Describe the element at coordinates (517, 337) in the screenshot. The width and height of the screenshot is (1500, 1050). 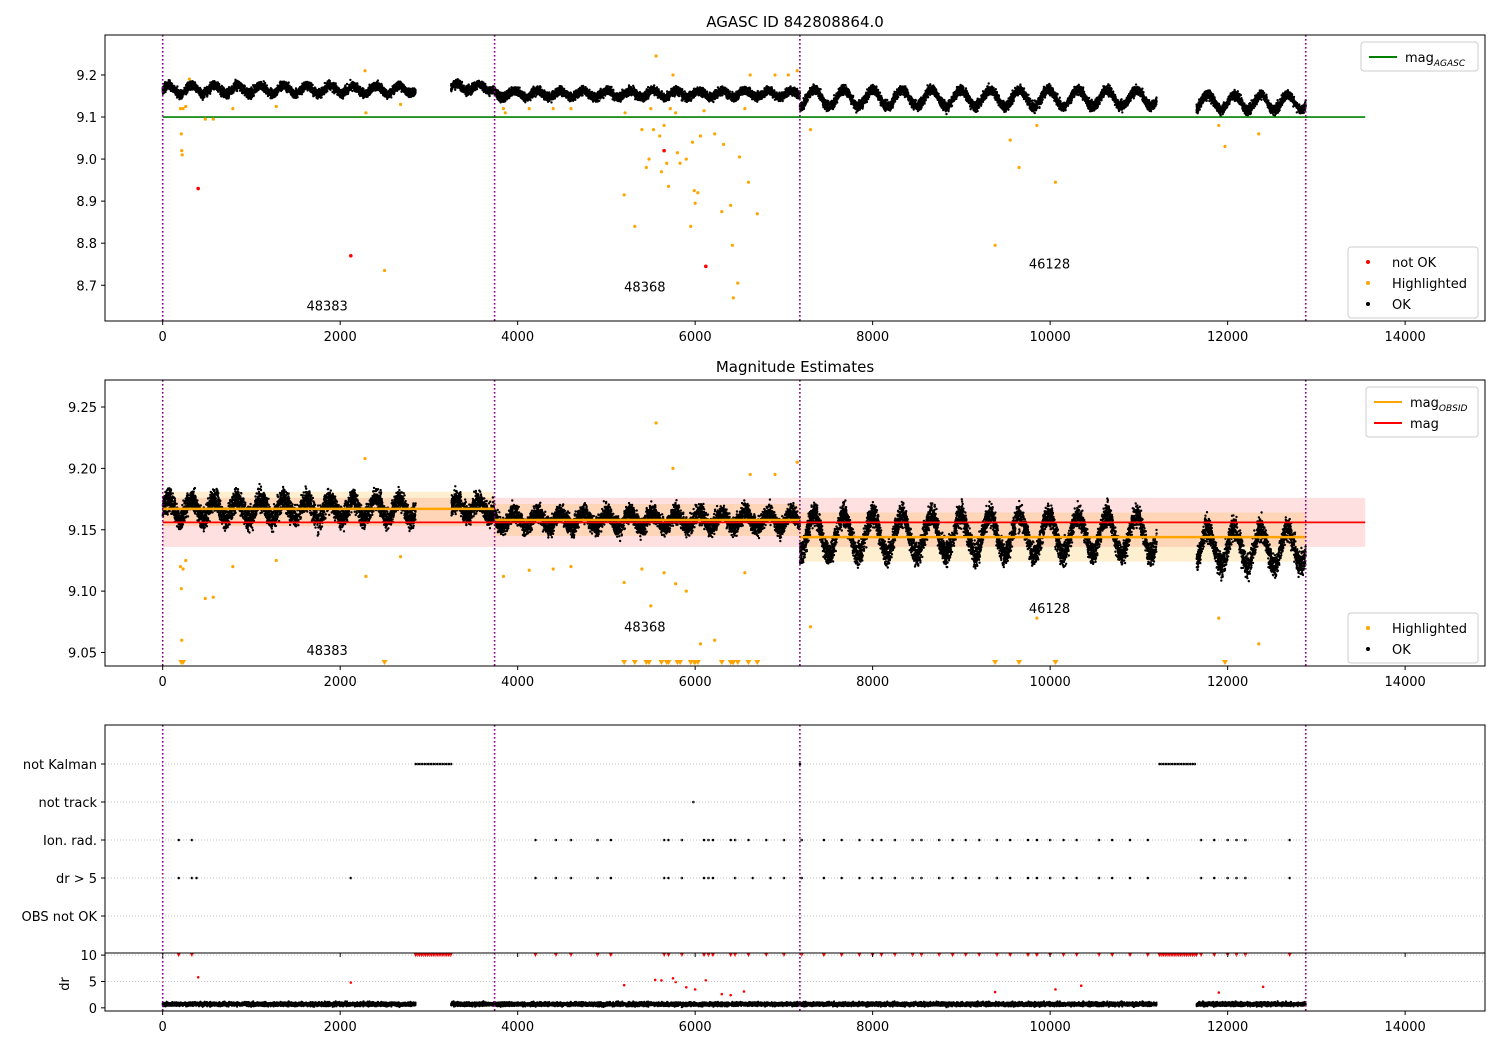
I see `panel1-xtick-label: 4000` at that location.